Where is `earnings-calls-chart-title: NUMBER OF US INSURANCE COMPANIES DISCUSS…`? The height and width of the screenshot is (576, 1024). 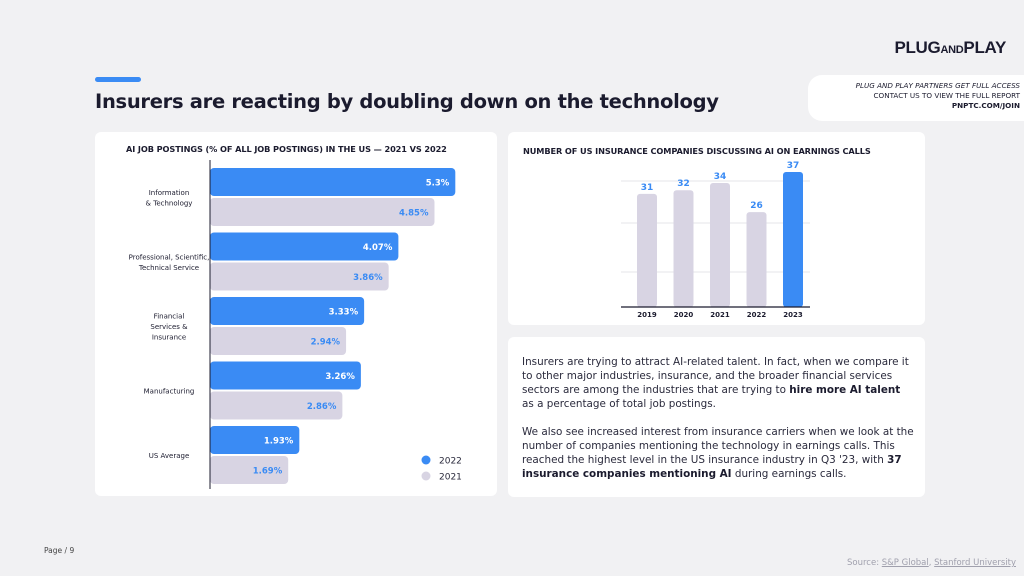 earnings-calls-chart-title: NUMBER OF US INSURANCE COMPANIES DISCUSS… is located at coordinates (697, 151).